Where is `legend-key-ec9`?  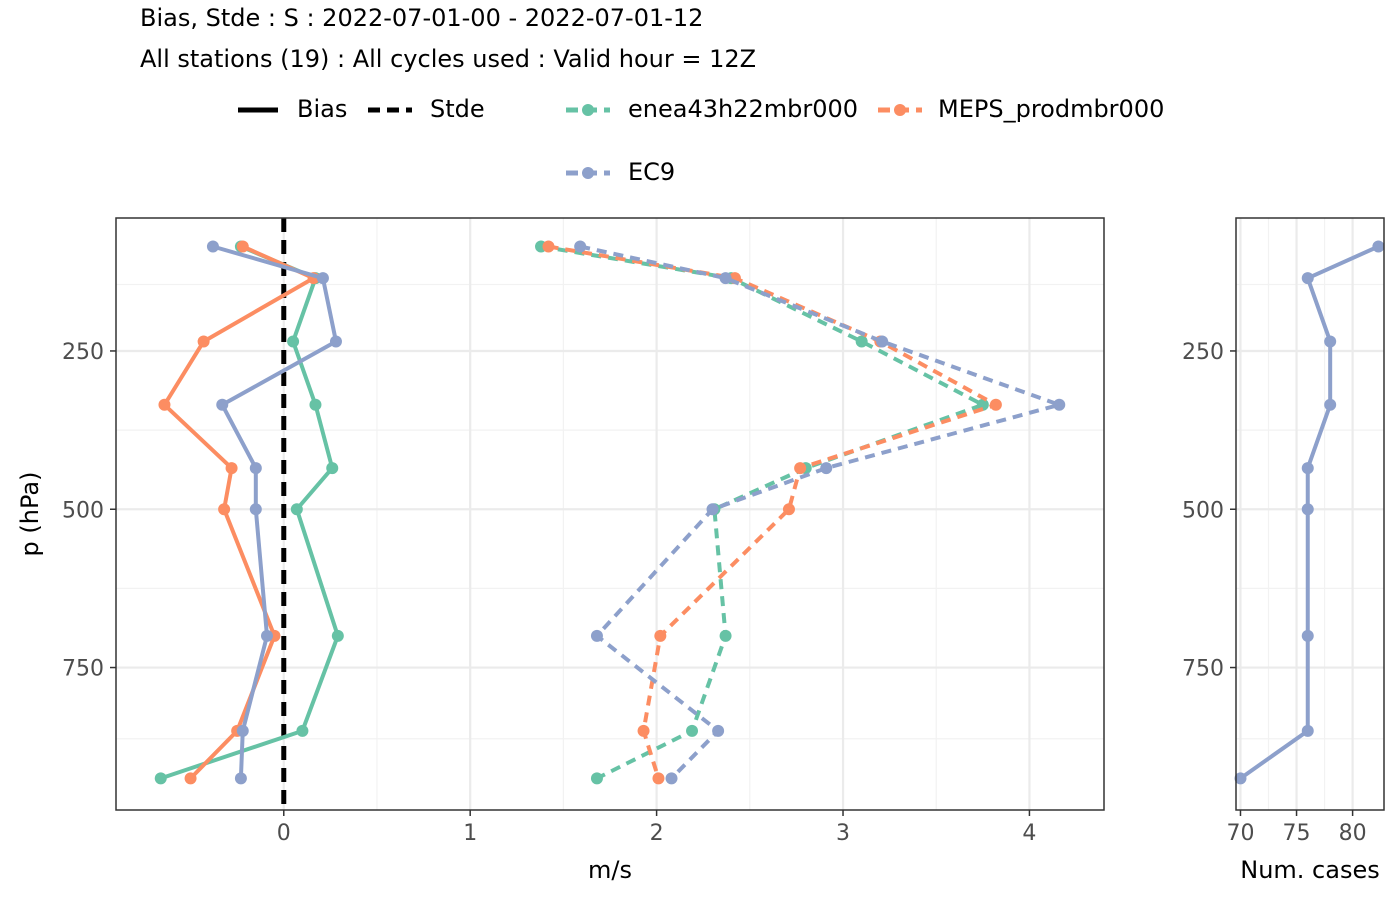
legend-key-ec9 is located at coordinates (588, 173).